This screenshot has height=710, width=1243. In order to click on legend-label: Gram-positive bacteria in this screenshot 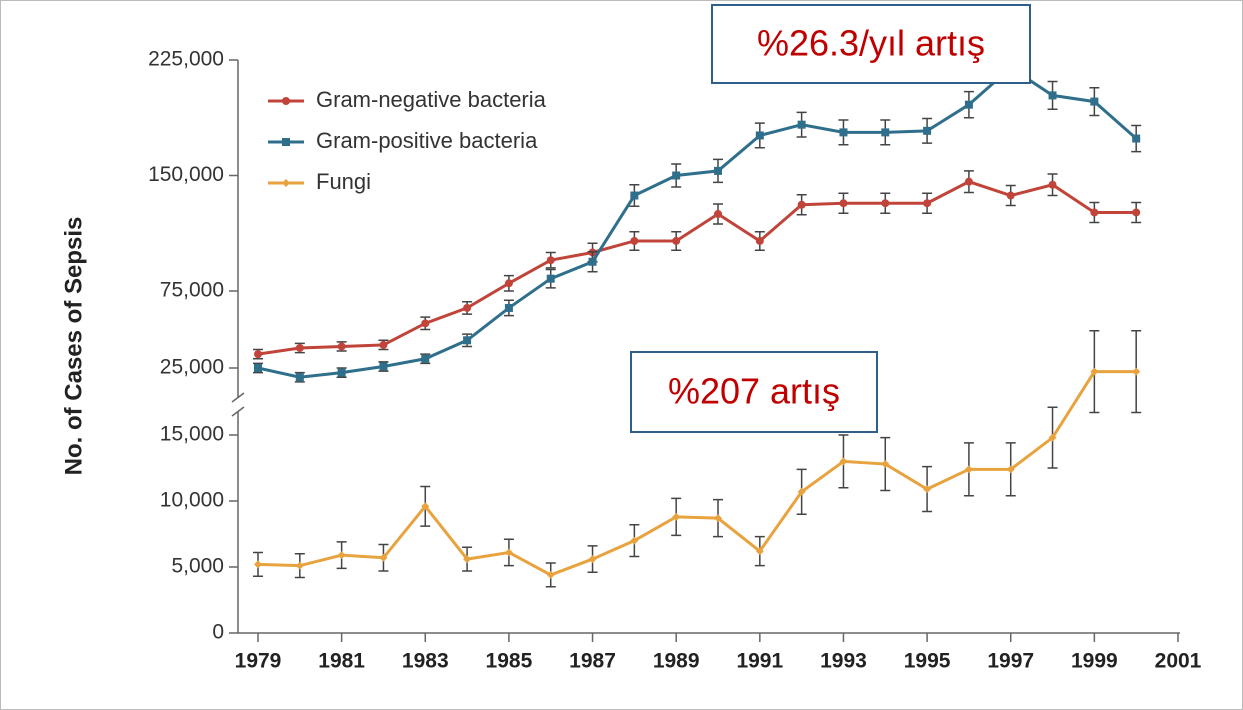, I will do `click(427, 140)`.